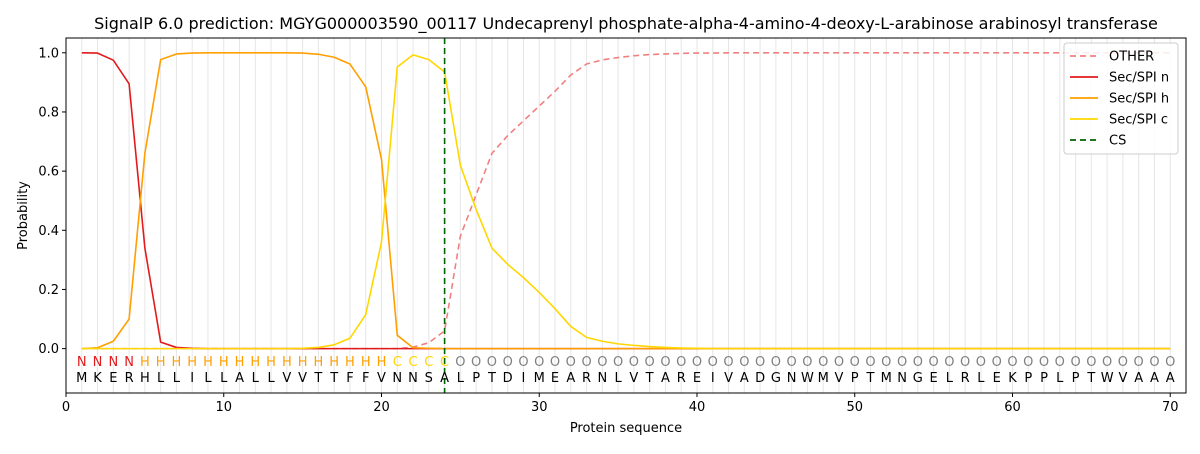 Image resolution: width=1200 pixels, height=454 pixels. Describe the element at coordinates (697, 407) in the screenshot. I see `x-tick-label: 40` at that location.